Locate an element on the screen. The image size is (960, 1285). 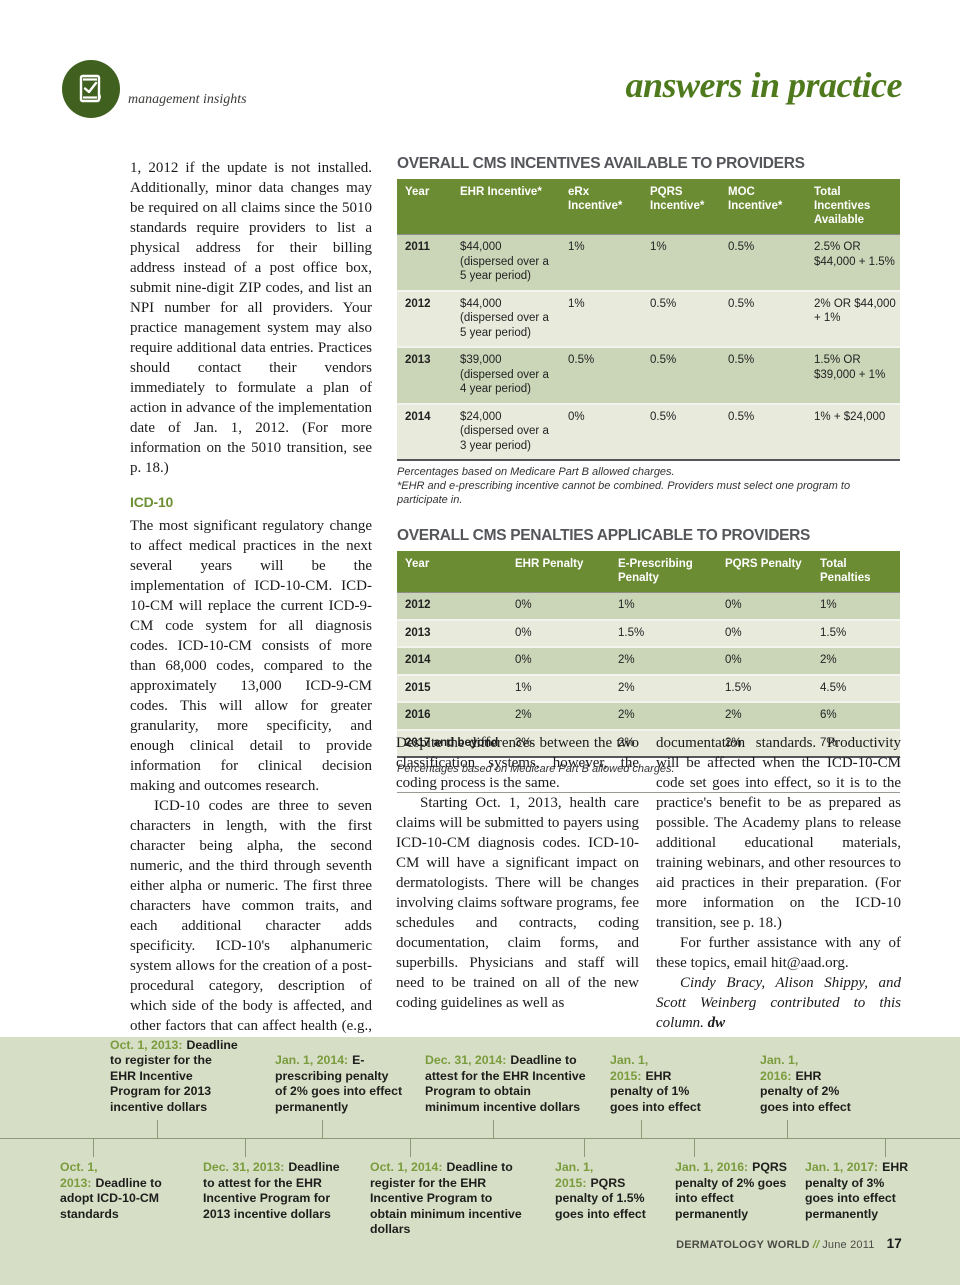
cell-eprescribing-penalty: 1% is located at coordinates (663, 606).